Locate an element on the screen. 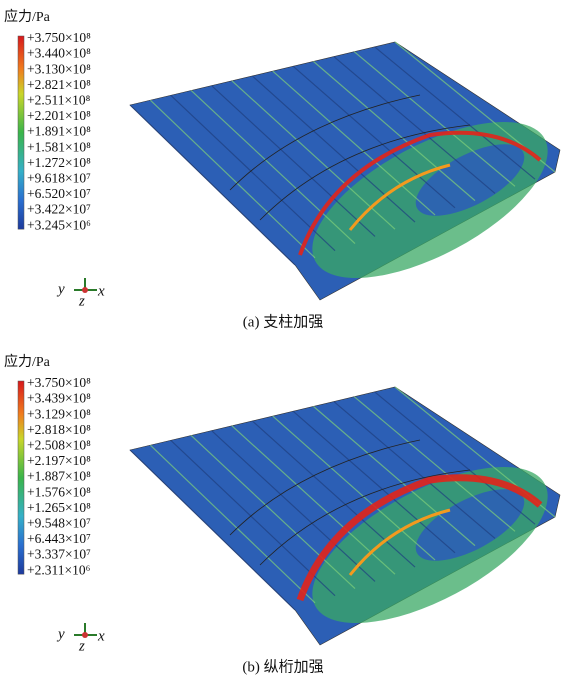 The width and height of the screenshot is (566, 683). legend-label: +1.887×10⁸ is located at coordinates (59, 476).